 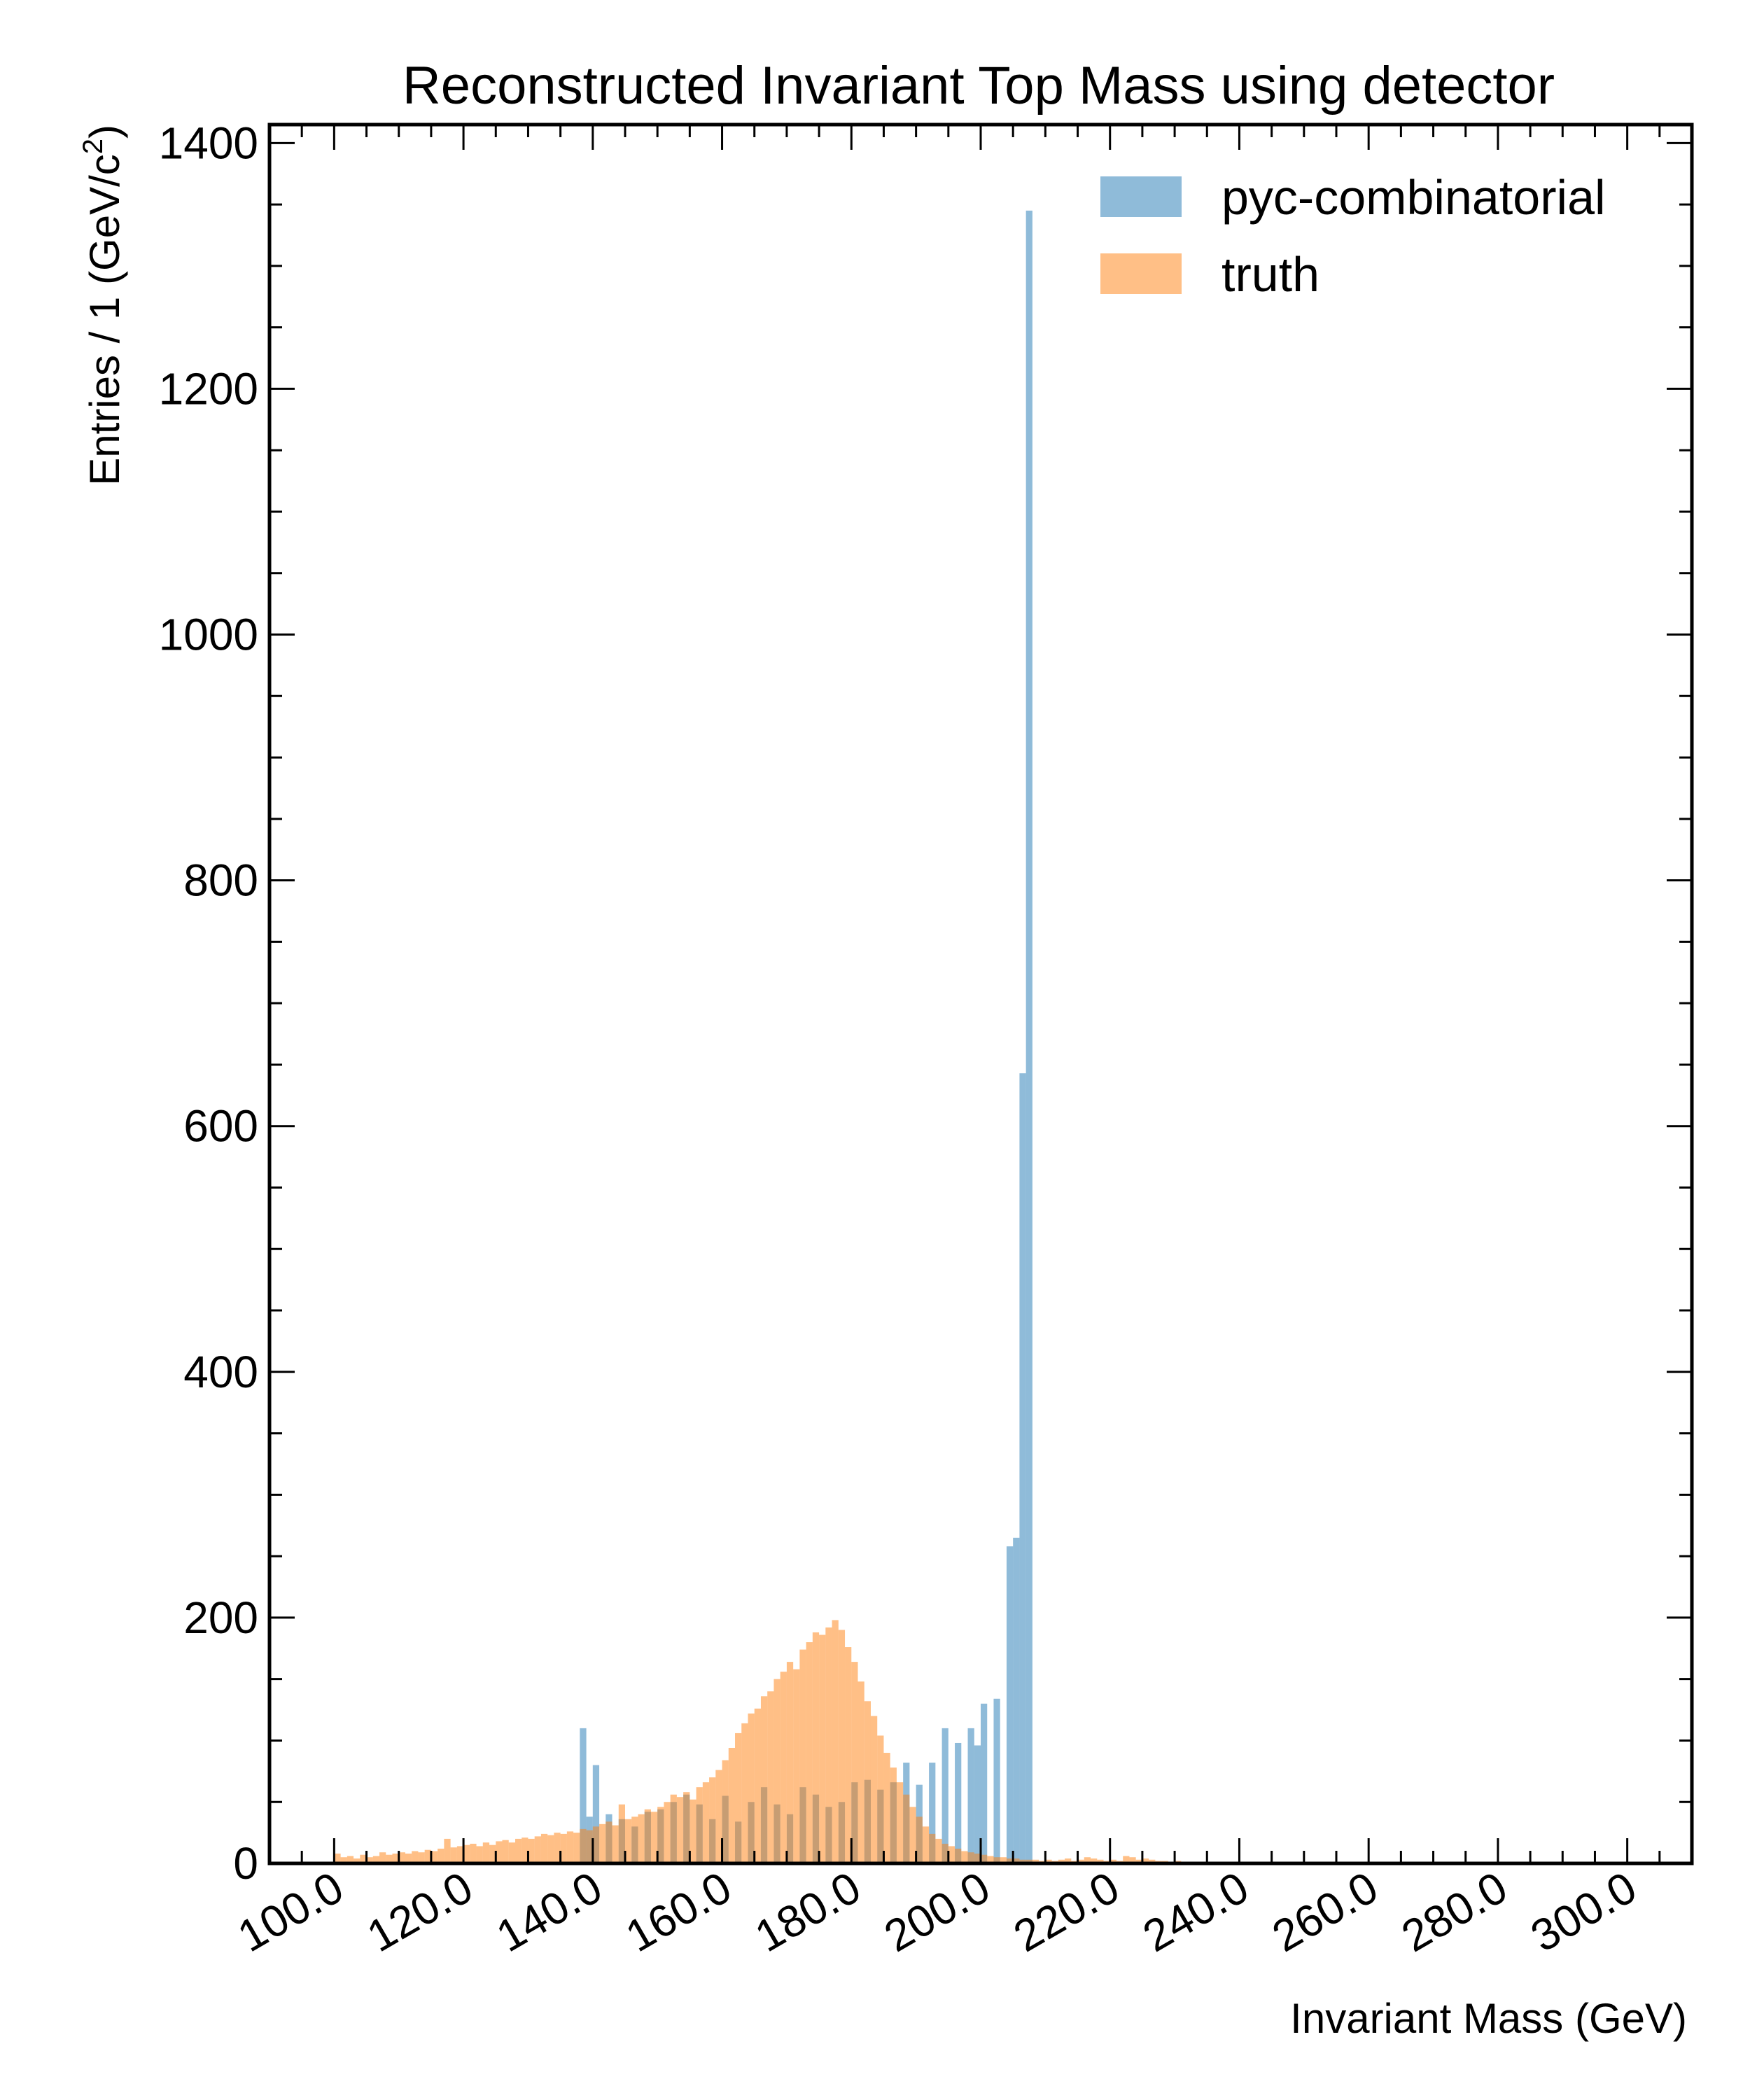 I want to click on series-truth, so click(x=1000, y=1741).